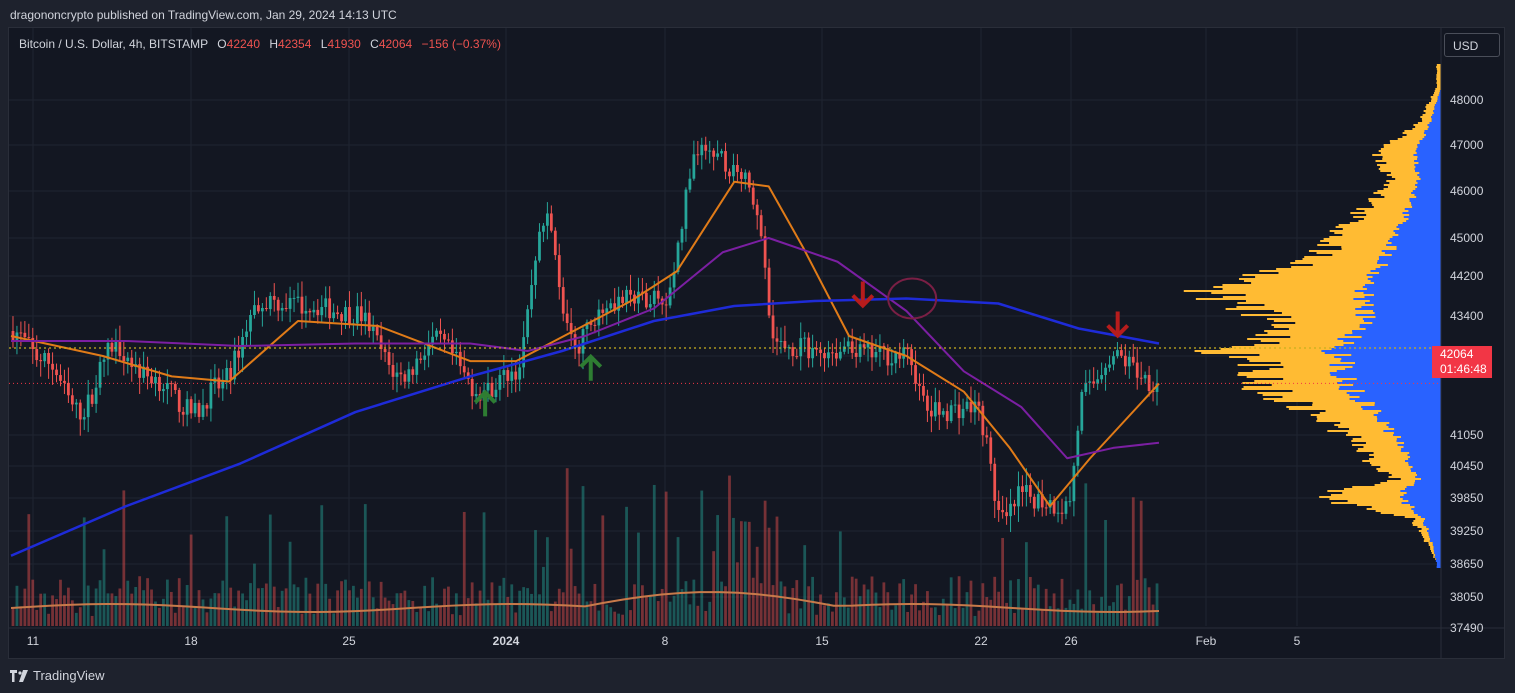  Describe the element at coordinates (1297, 641) in the screenshot. I see `time-tick-label: 5` at that location.